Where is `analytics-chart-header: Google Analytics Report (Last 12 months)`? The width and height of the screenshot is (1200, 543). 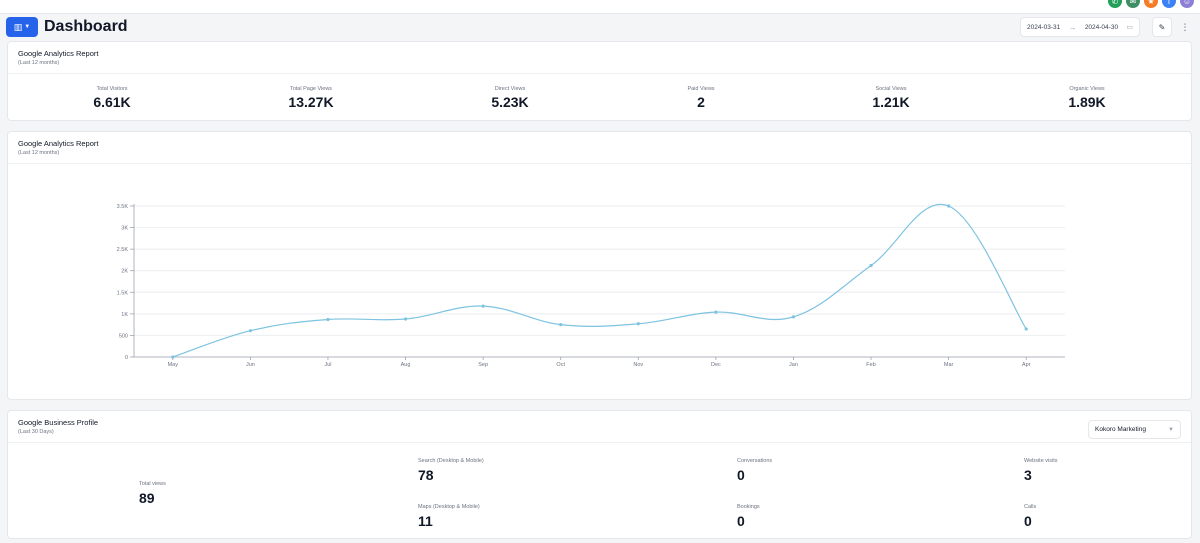 analytics-chart-header: Google Analytics Report (Last 12 months) is located at coordinates (599, 148).